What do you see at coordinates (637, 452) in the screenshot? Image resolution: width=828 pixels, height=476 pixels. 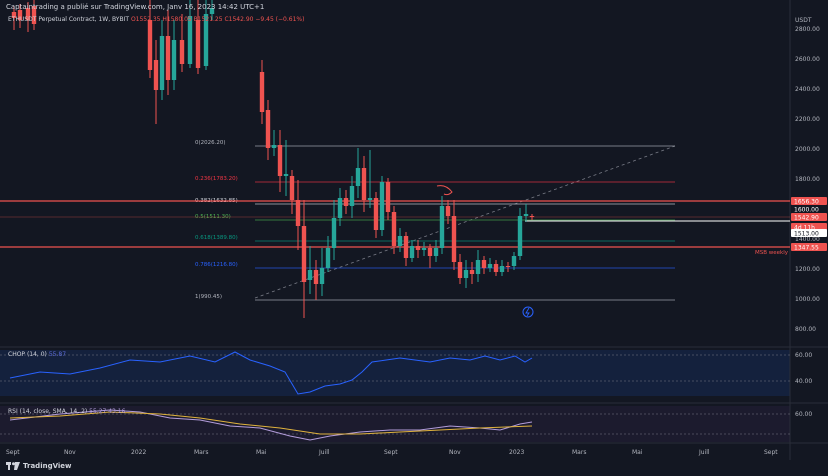 I see `time-tick-label: Mai` at bounding box center [637, 452].